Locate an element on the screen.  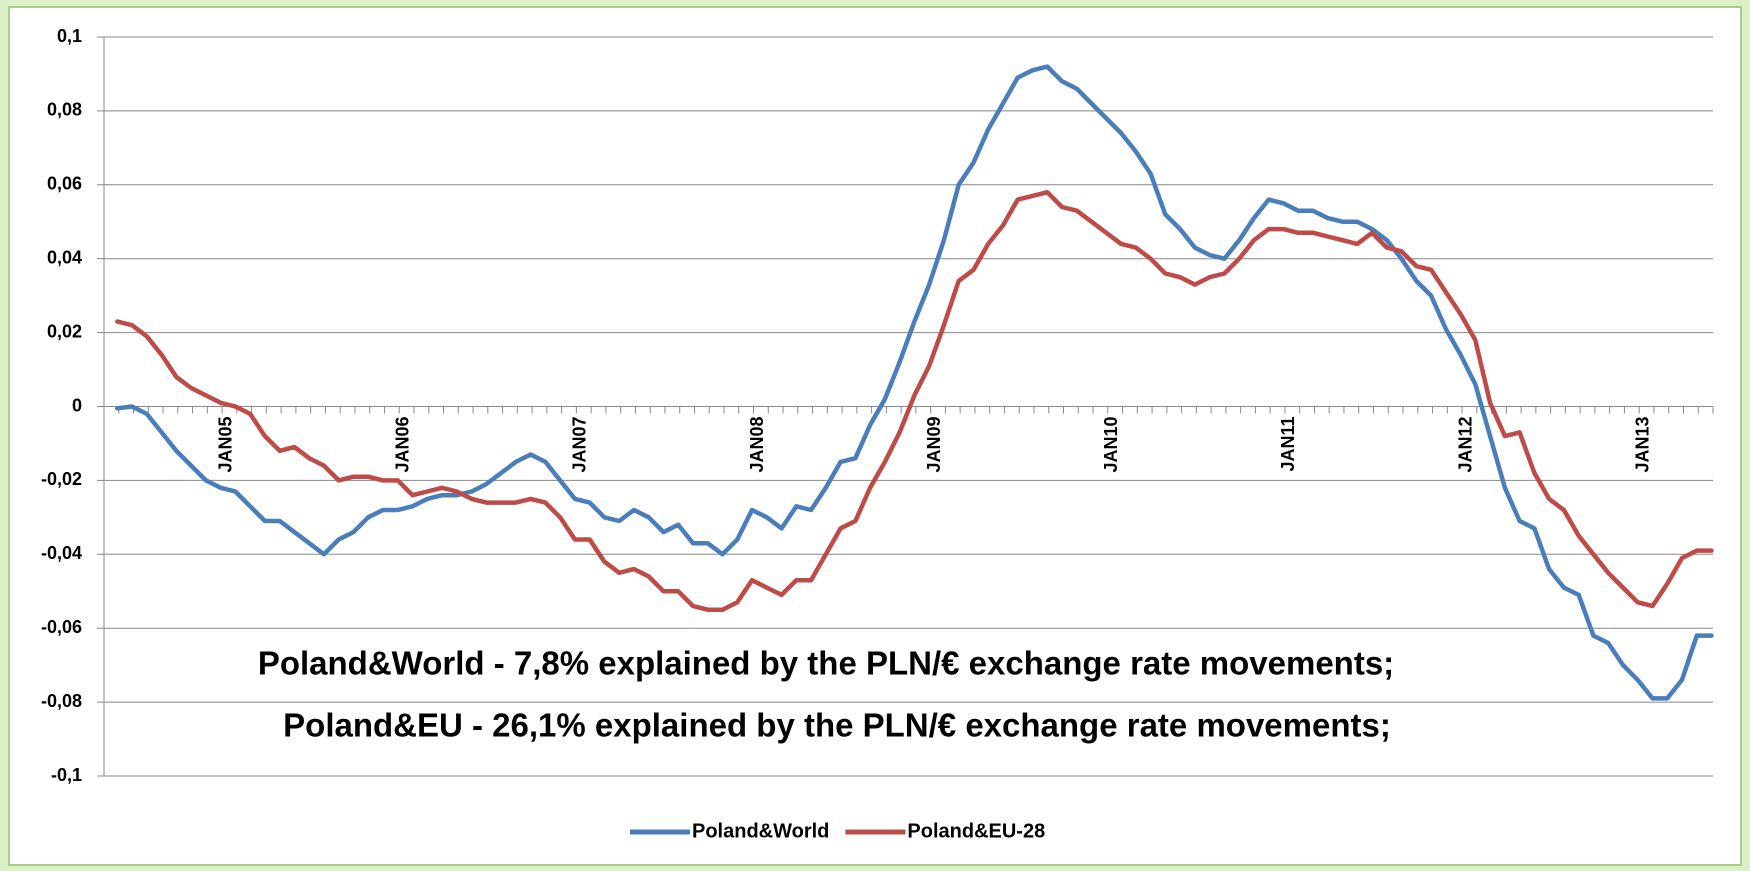
x-tick-label: JAN12 is located at coordinates (1465, 445).